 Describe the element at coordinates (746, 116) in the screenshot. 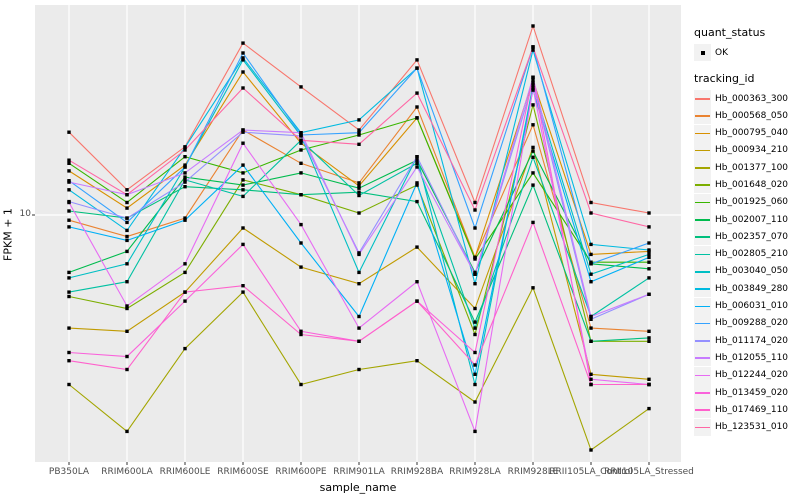

I see `legend-item: Hb_000568_050` at that location.